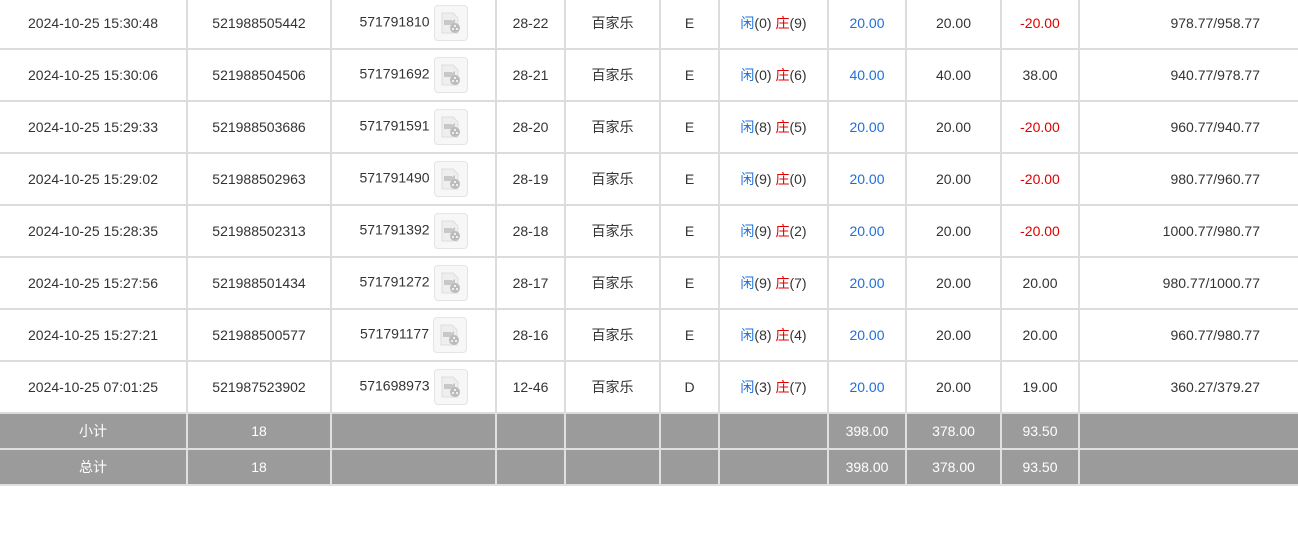  What do you see at coordinates (94, 387) in the screenshot?
I see `time-cell: 2024-10-25 07:01:25` at bounding box center [94, 387].